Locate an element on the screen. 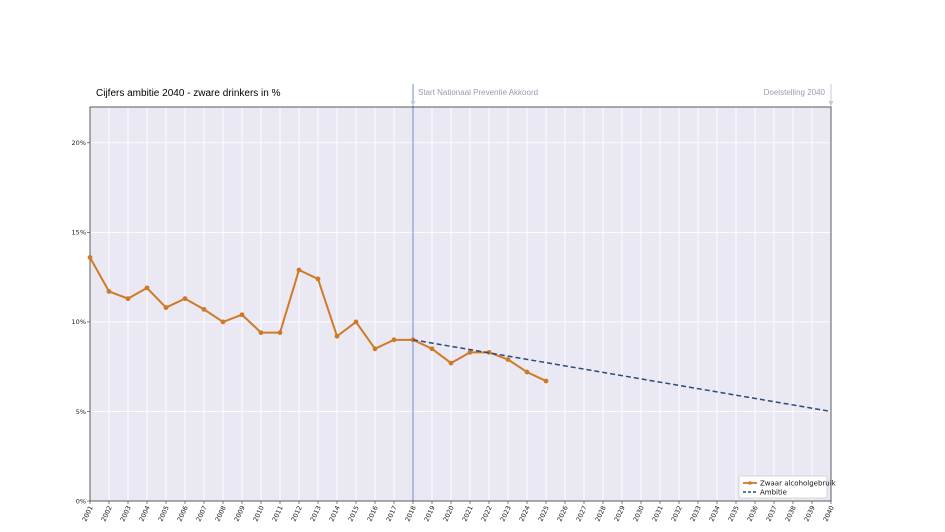 The image size is (945, 532). x-tick-label: 2009 is located at coordinates (240, 513).